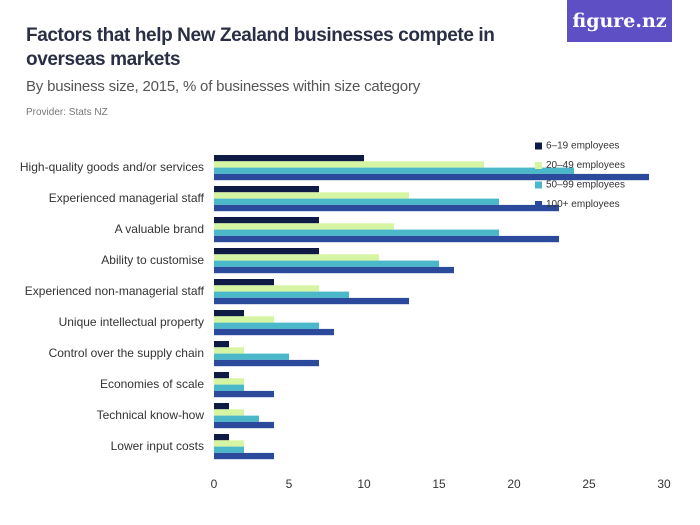  I want to click on y-tick-label: Experienced managerial staff, so click(127, 198).